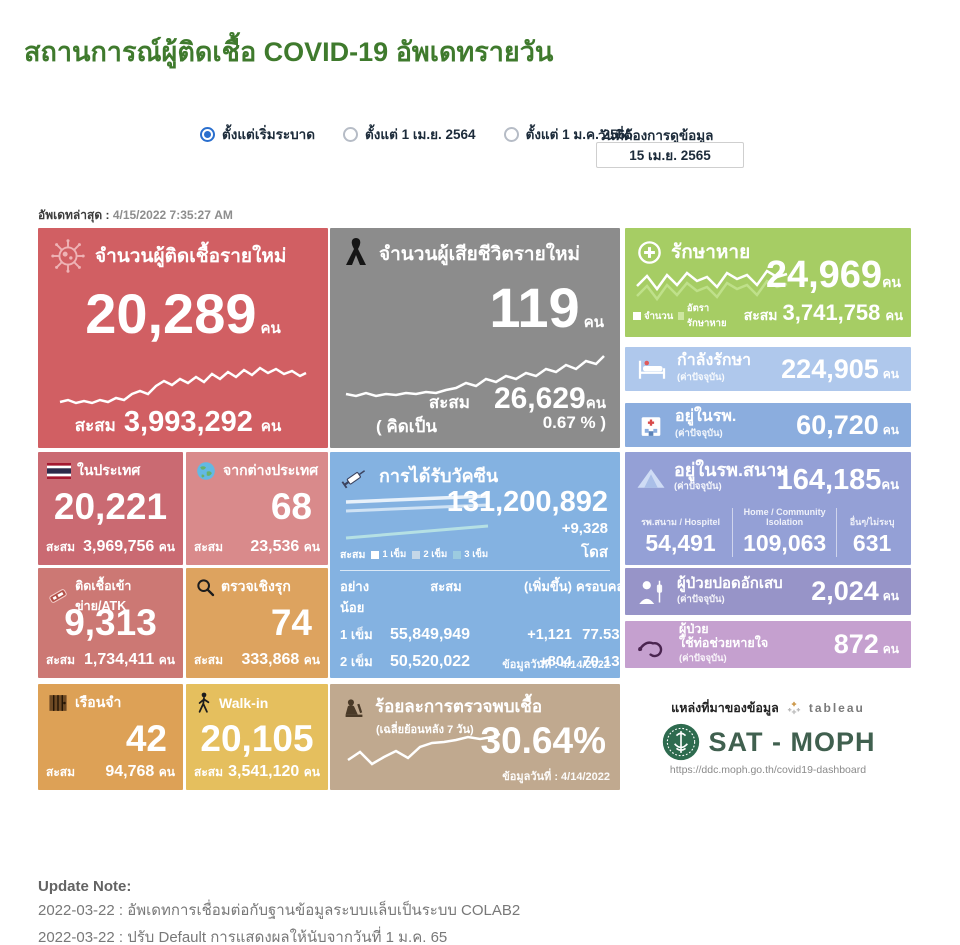 This screenshot has width=960, height=945. Describe the element at coordinates (191, 256) in the screenshot. I see `card-title: จำนวนผู้ติดเชื้อรายใหม่` at that location.